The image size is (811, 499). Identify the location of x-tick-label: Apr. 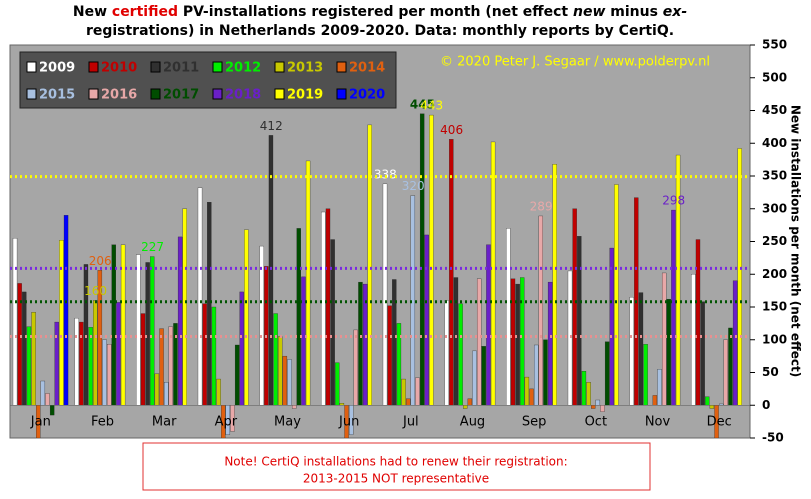
(226, 422).